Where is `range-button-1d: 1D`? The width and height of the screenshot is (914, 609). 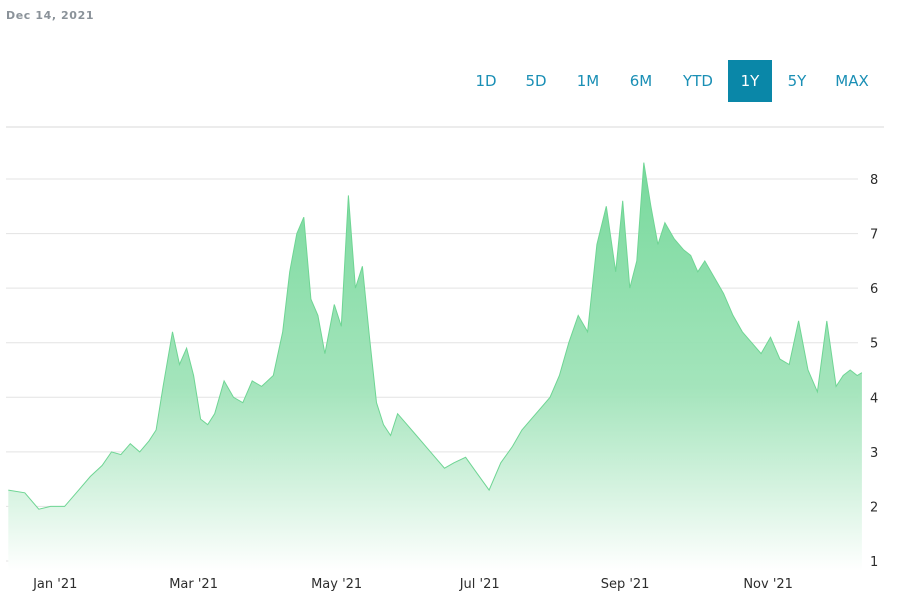
range-button-1d: 1D is located at coordinates (486, 81).